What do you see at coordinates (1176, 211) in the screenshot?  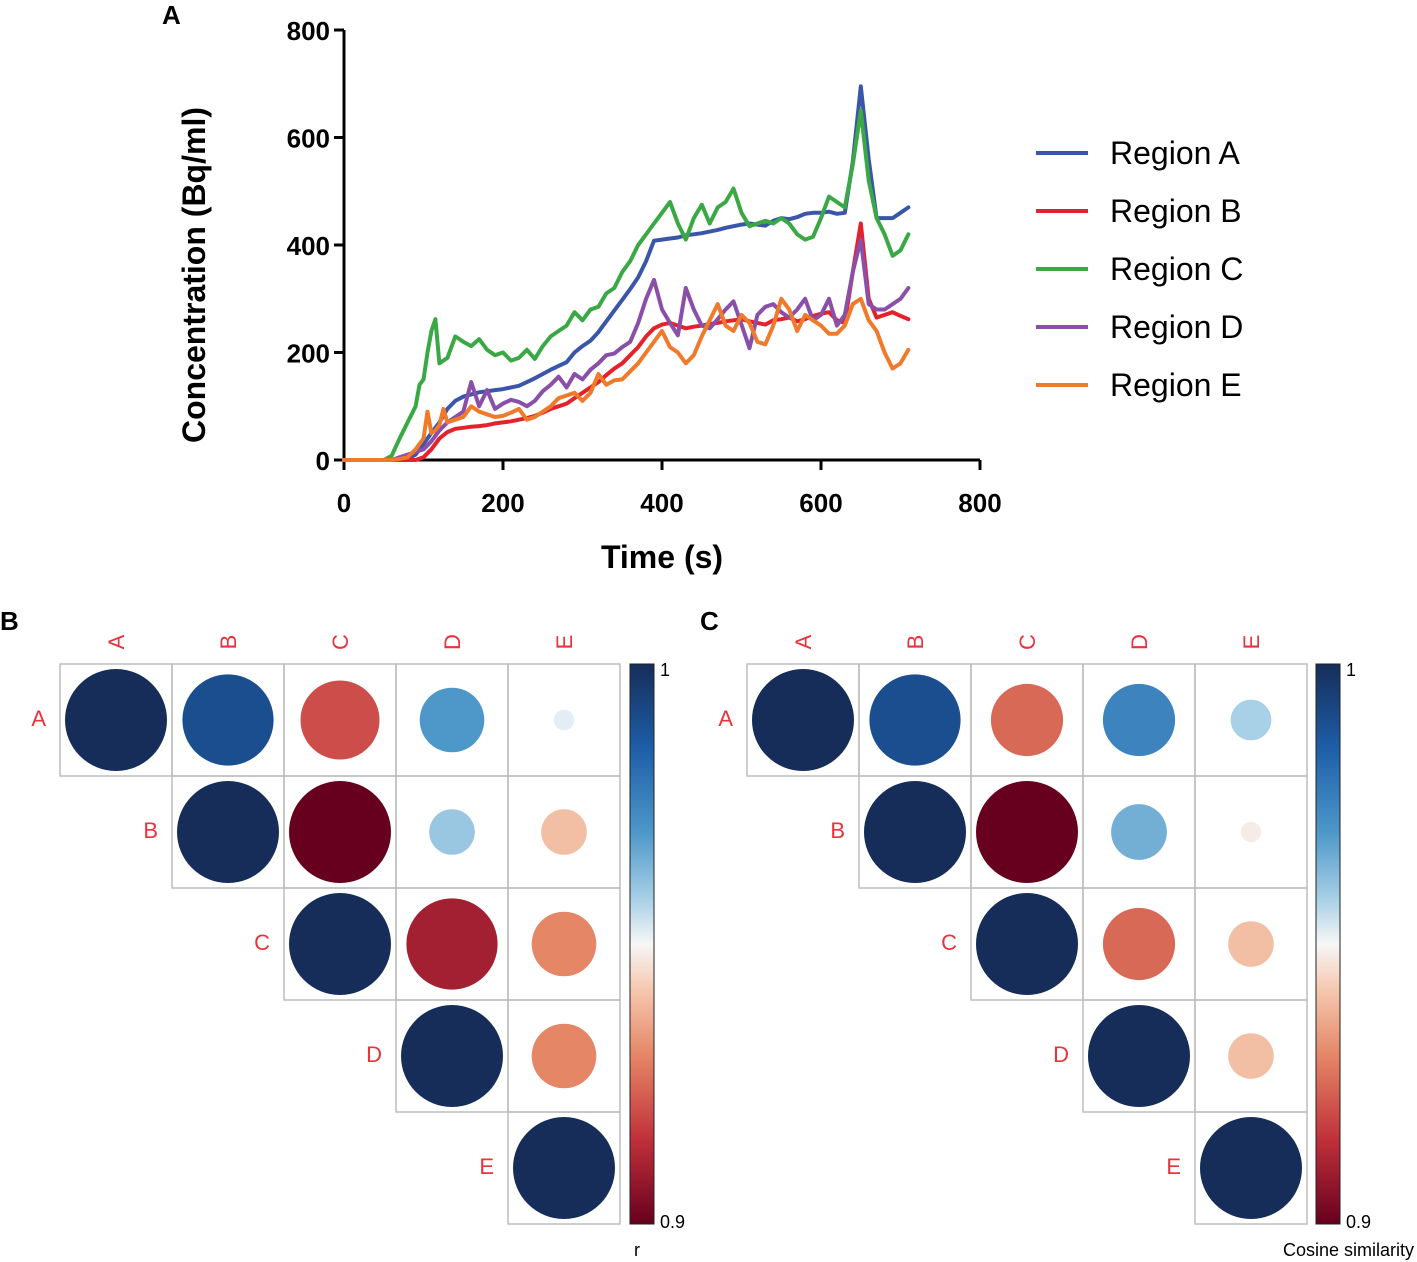 I see `legend-label: Region B` at bounding box center [1176, 211].